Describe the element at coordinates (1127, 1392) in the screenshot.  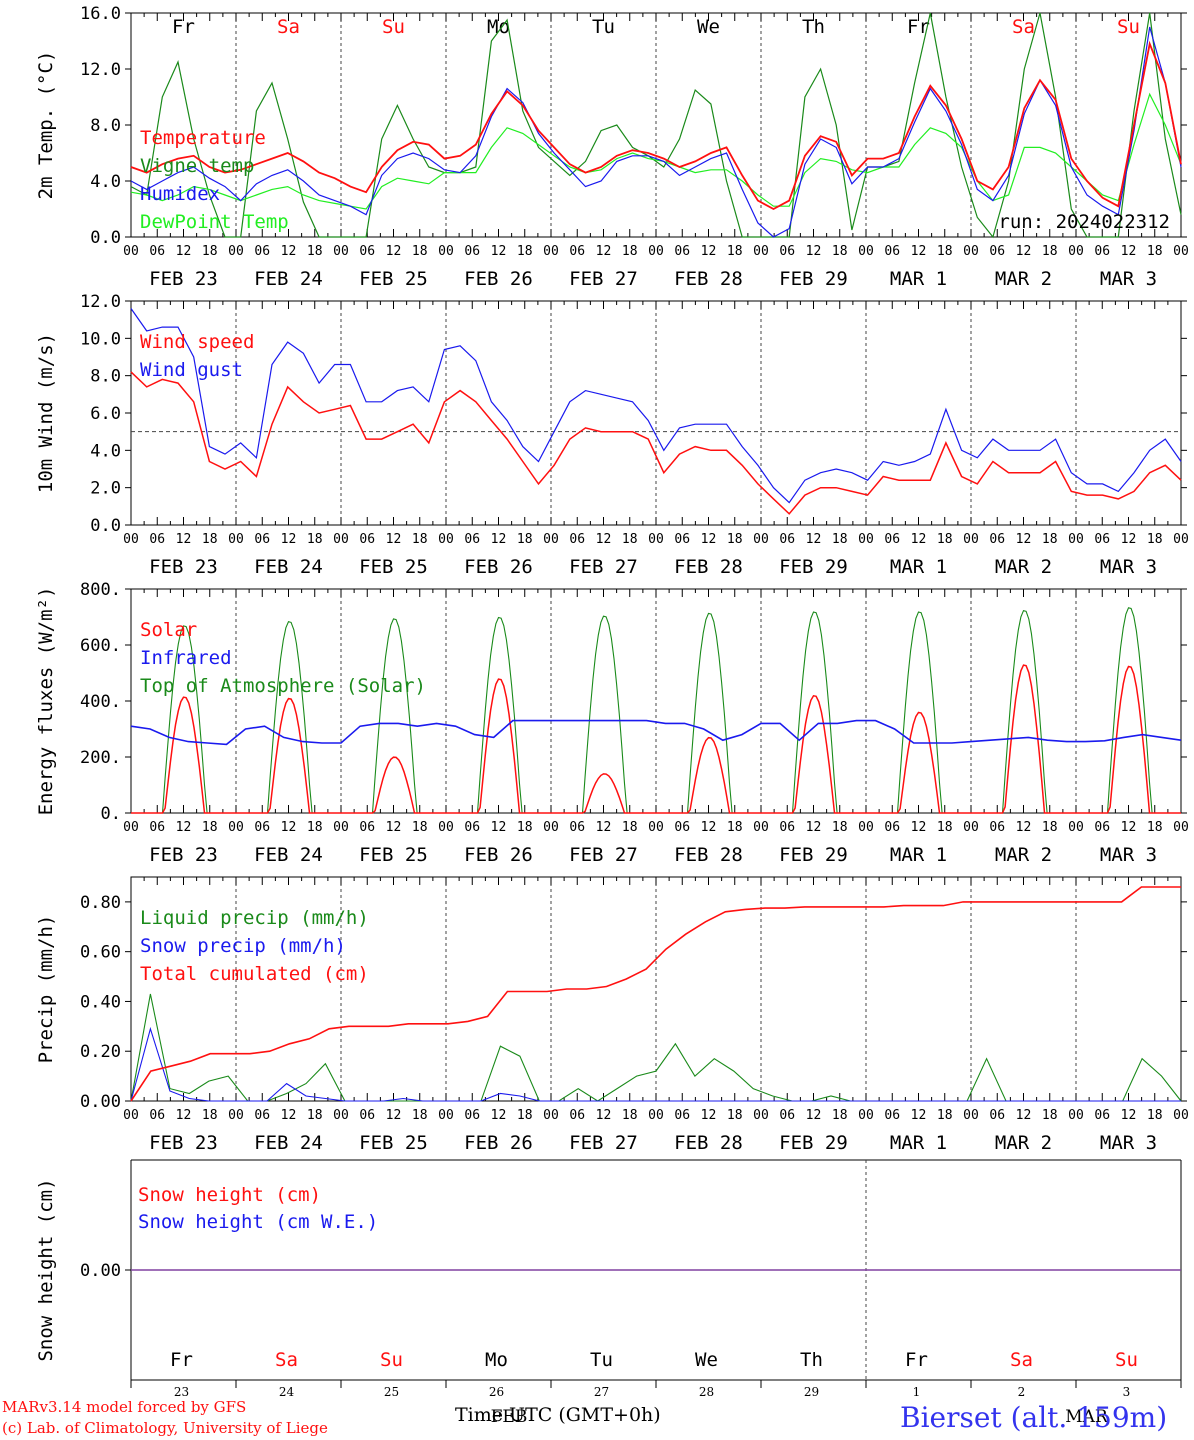
I see `day-number: 3` at that location.